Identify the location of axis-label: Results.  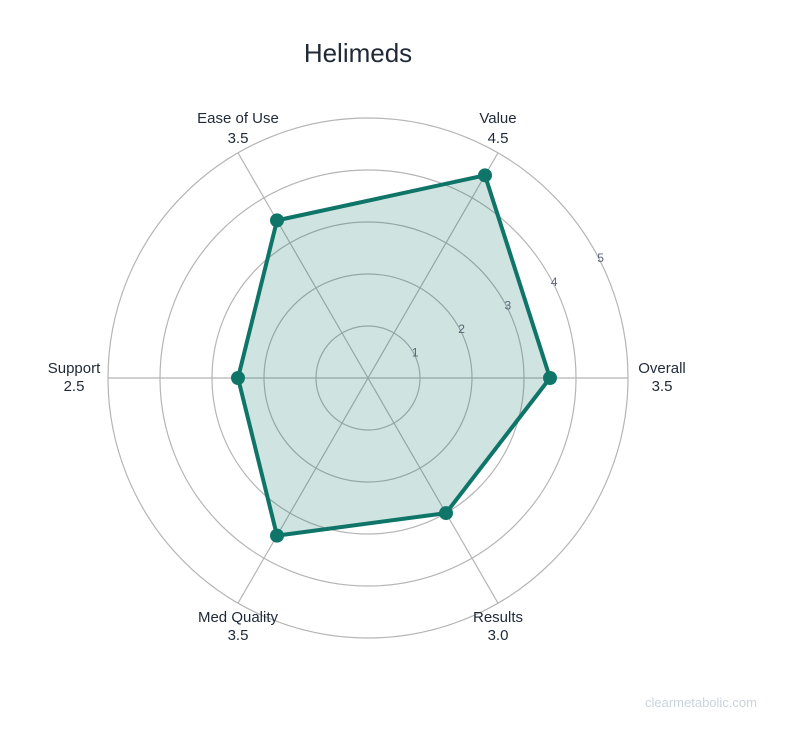
(498, 617).